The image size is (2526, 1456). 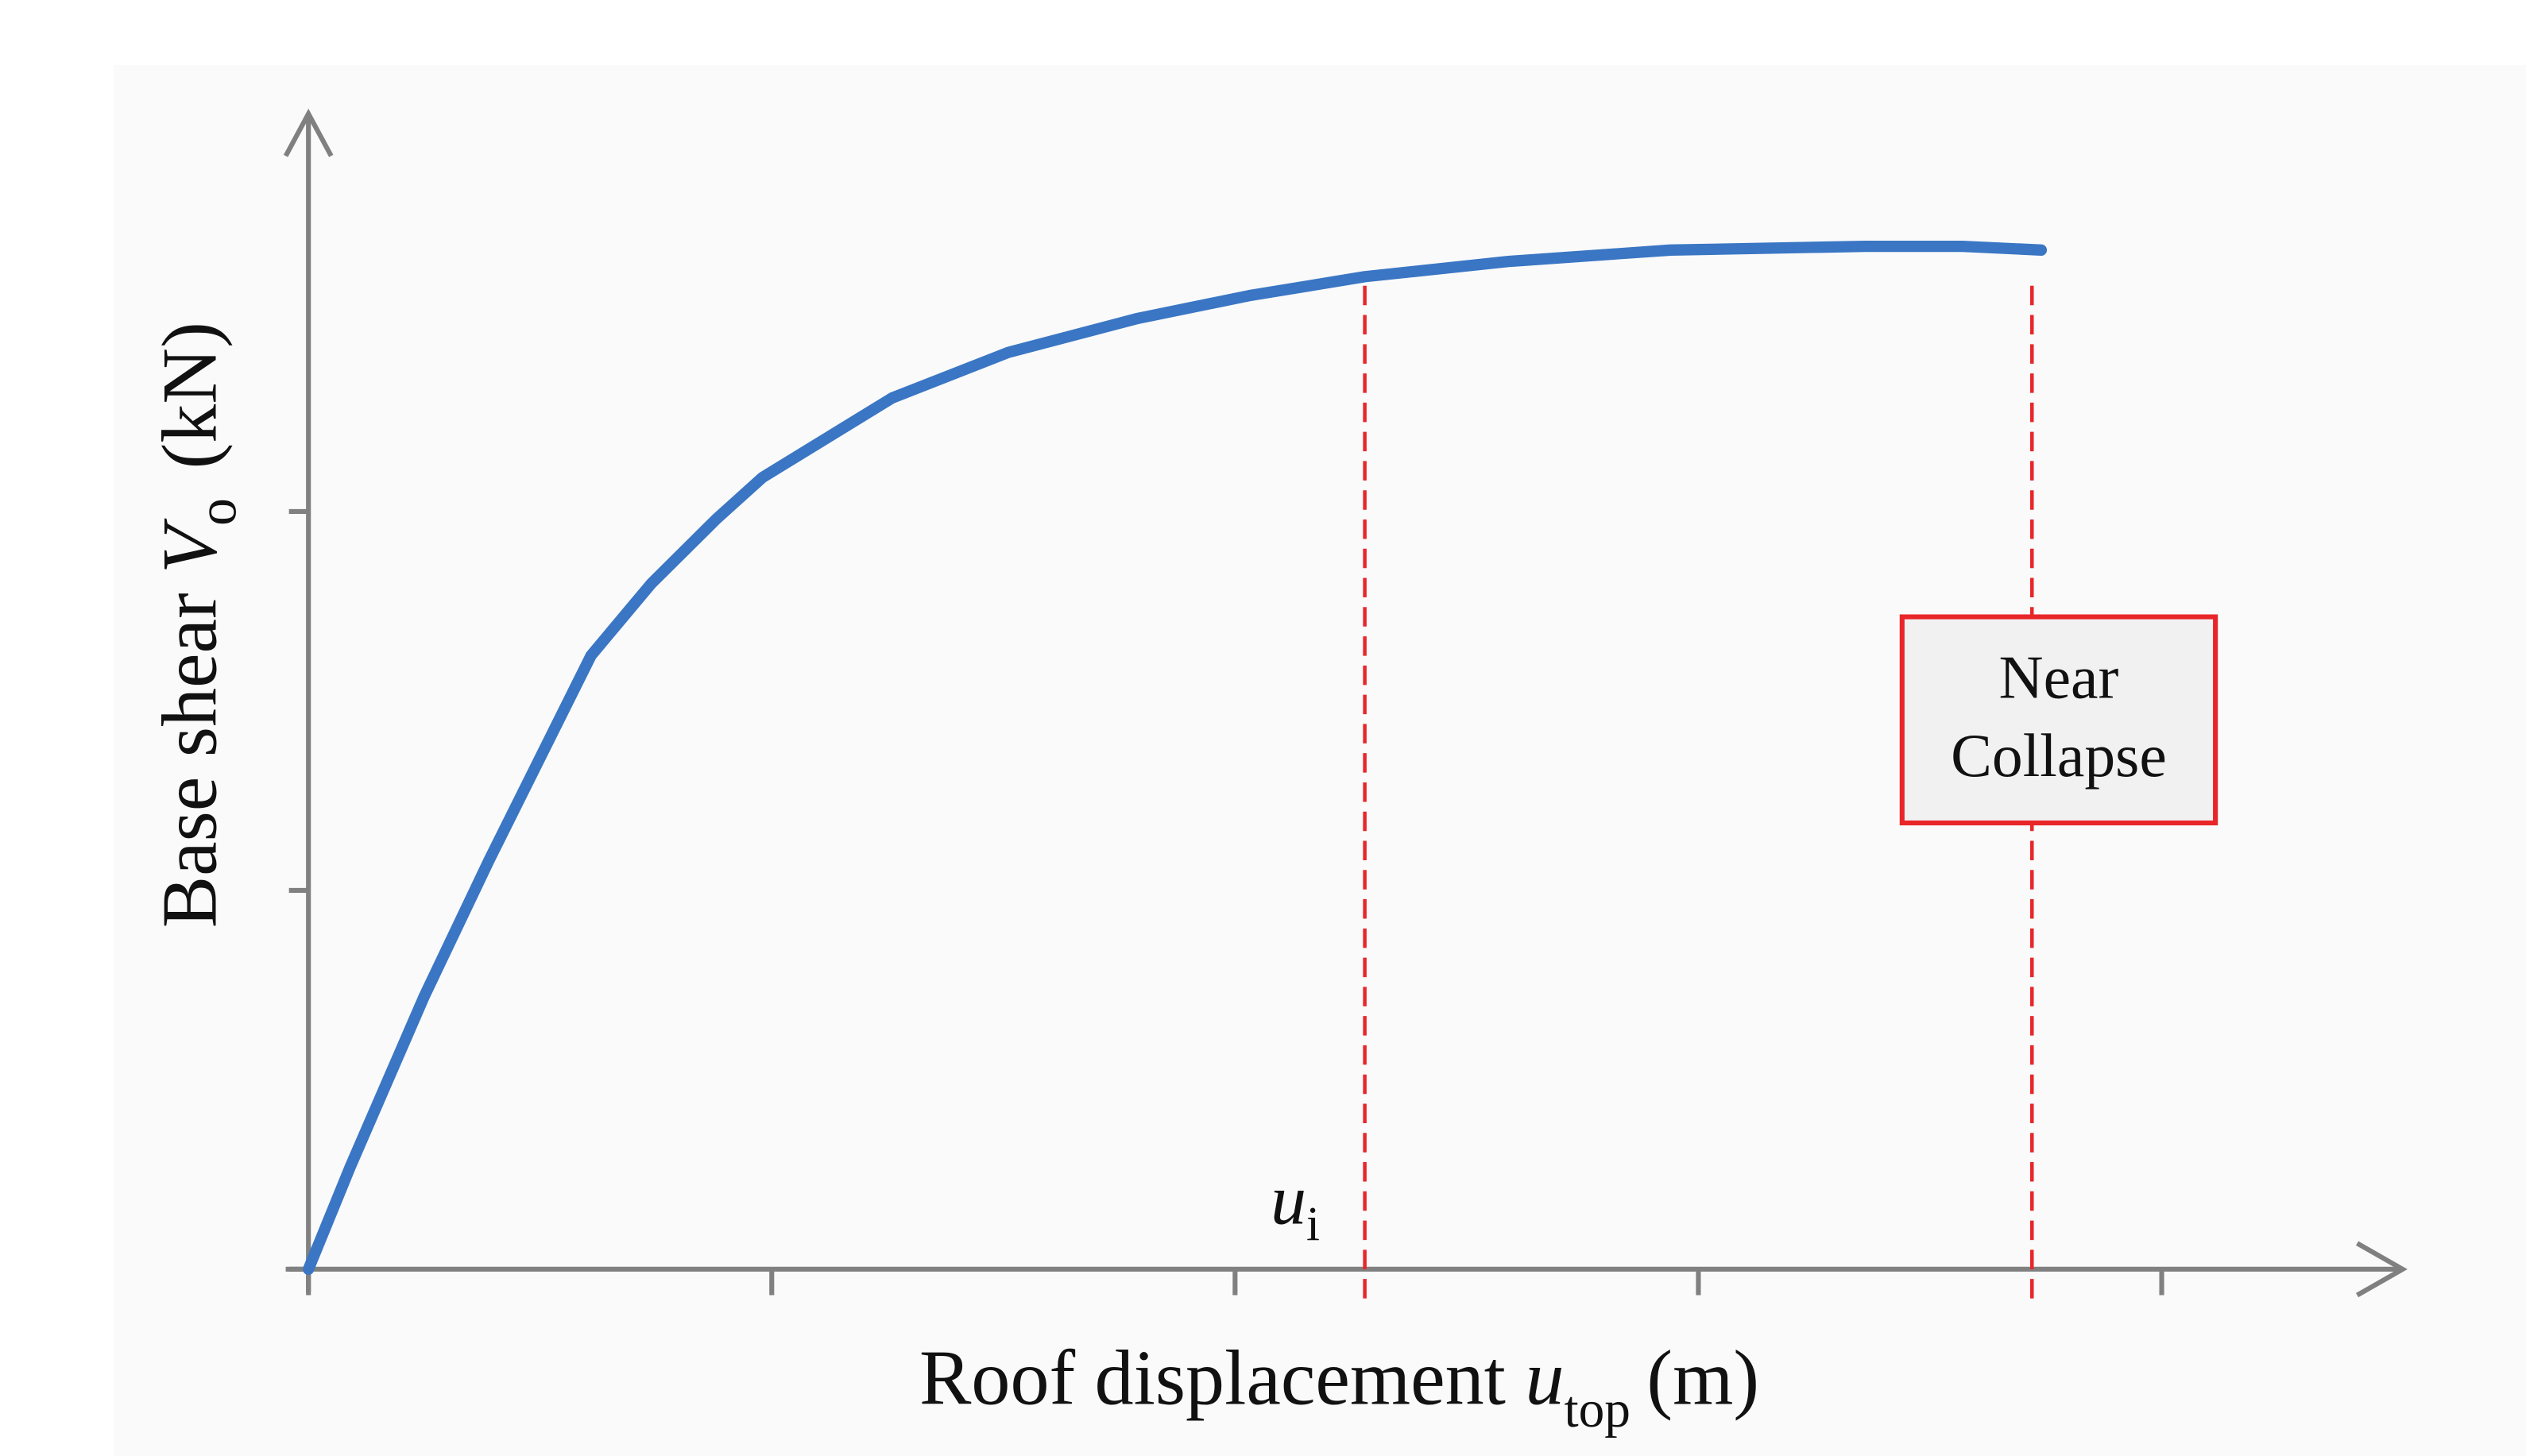 I want to click on y-label-unit: (kN), so click(x=191, y=395).